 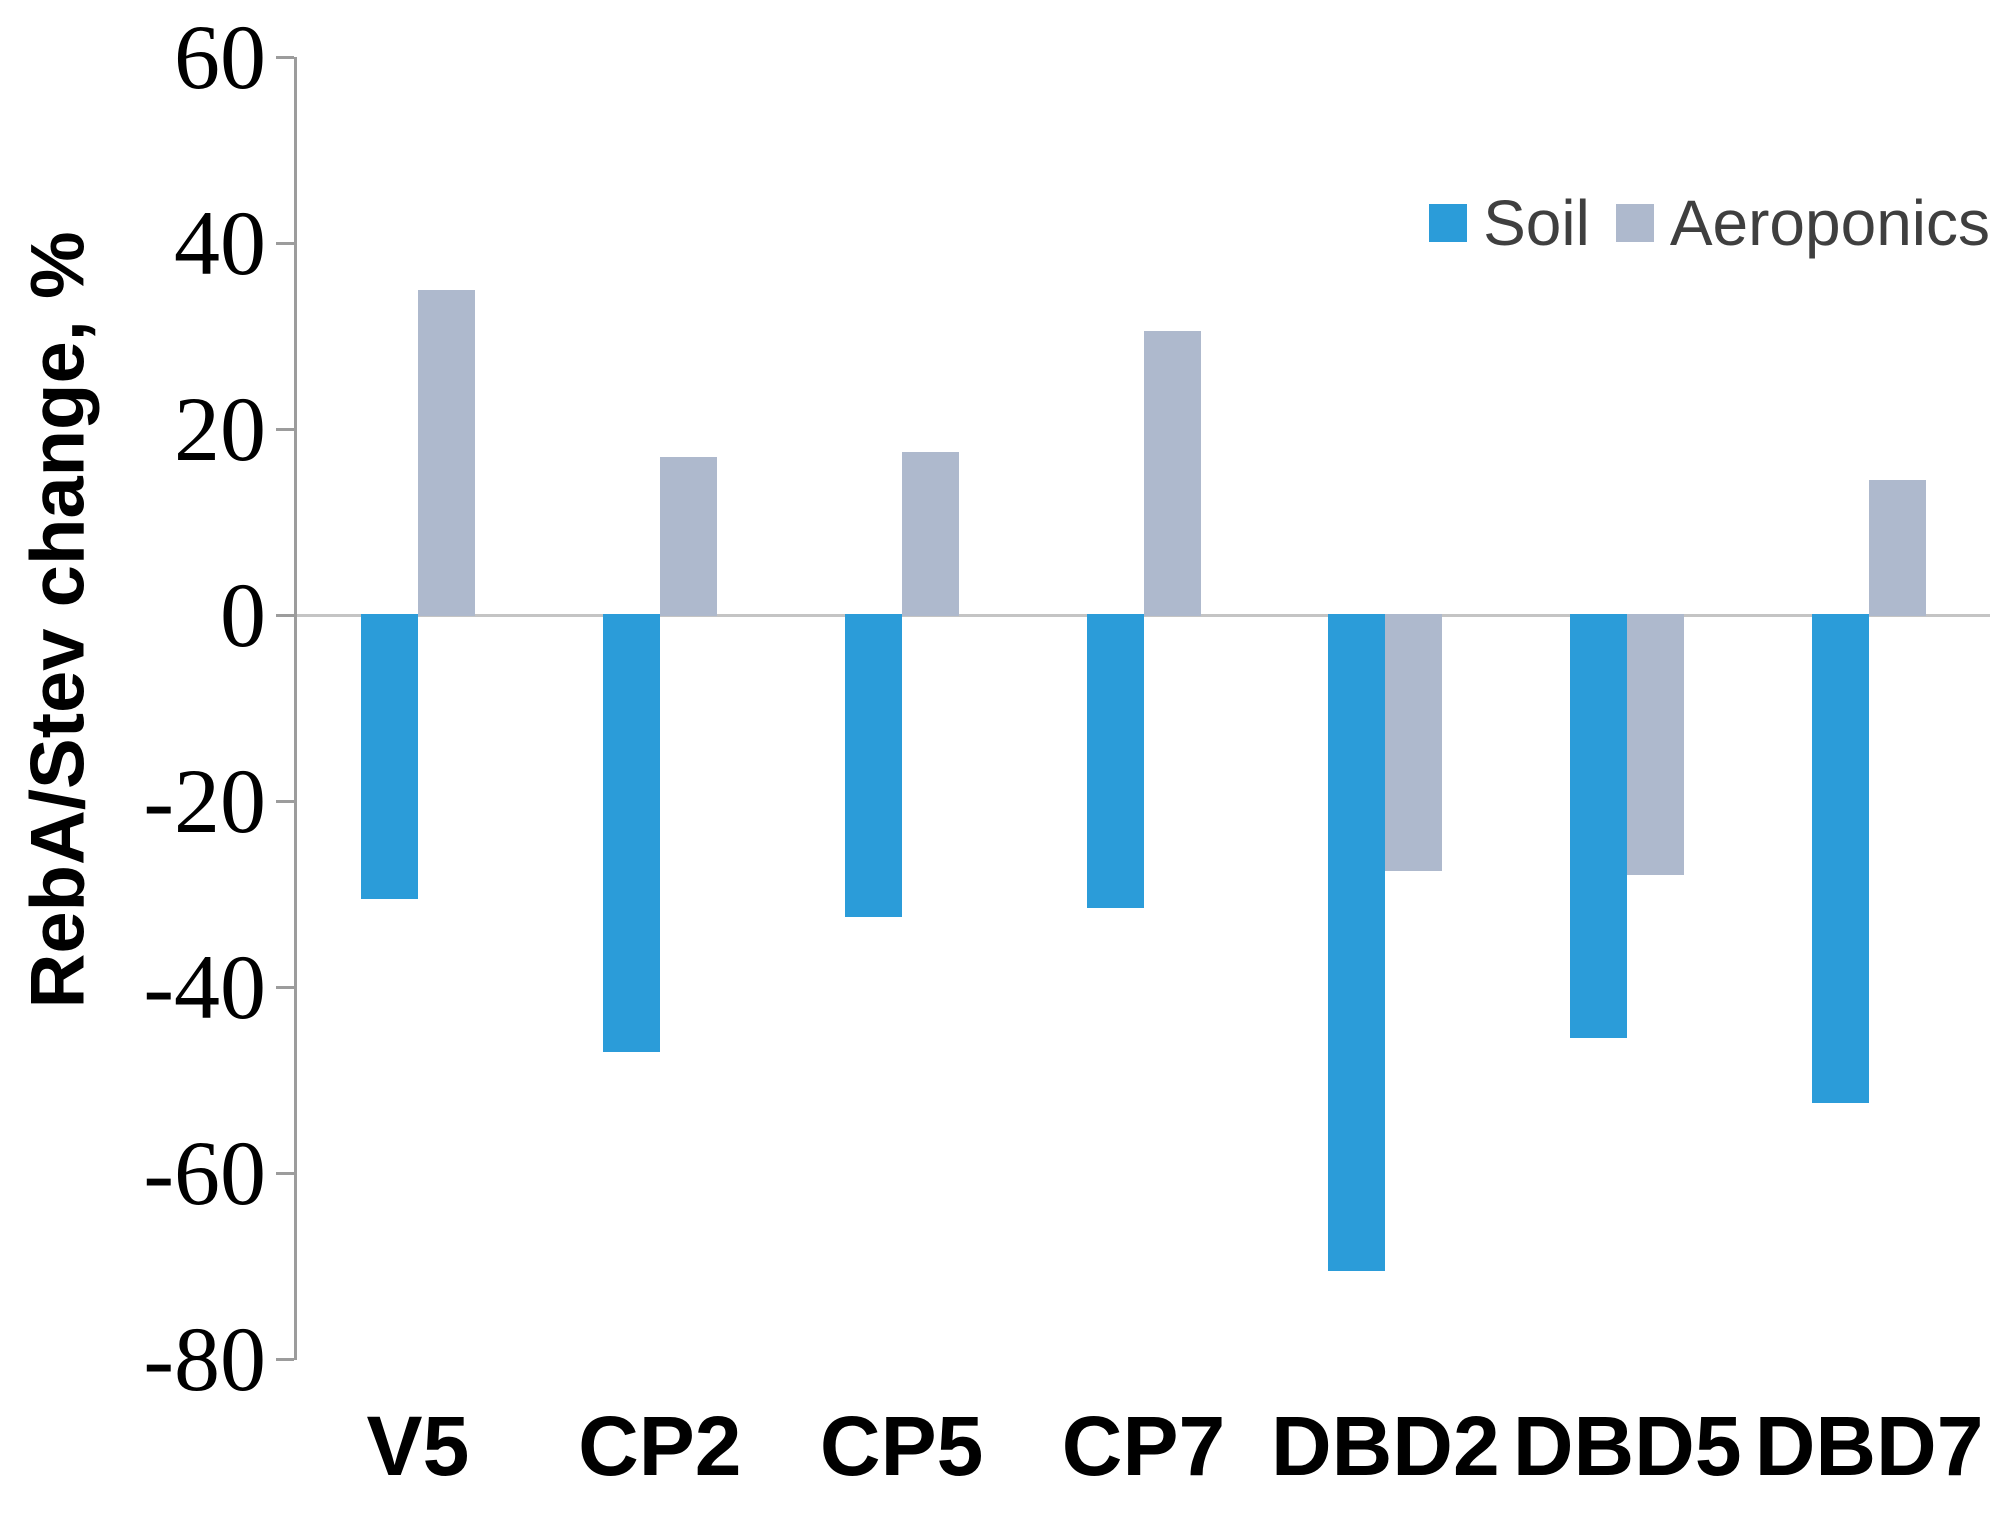 I want to click on y-tick-label: 60, so click(x=220, y=57).